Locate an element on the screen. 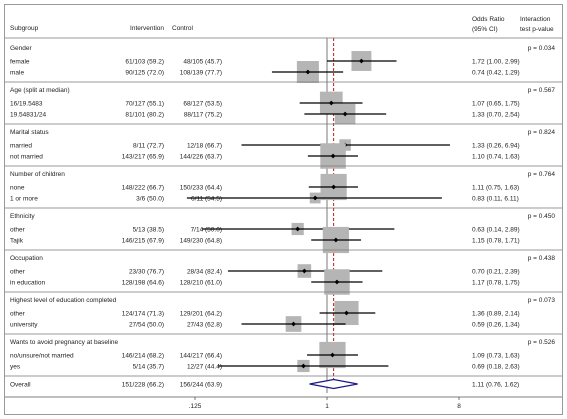 The width and height of the screenshot is (567, 419). odds-ratio-value: 0.70 (0.21, 2.39) is located at coordinates (496, 271).